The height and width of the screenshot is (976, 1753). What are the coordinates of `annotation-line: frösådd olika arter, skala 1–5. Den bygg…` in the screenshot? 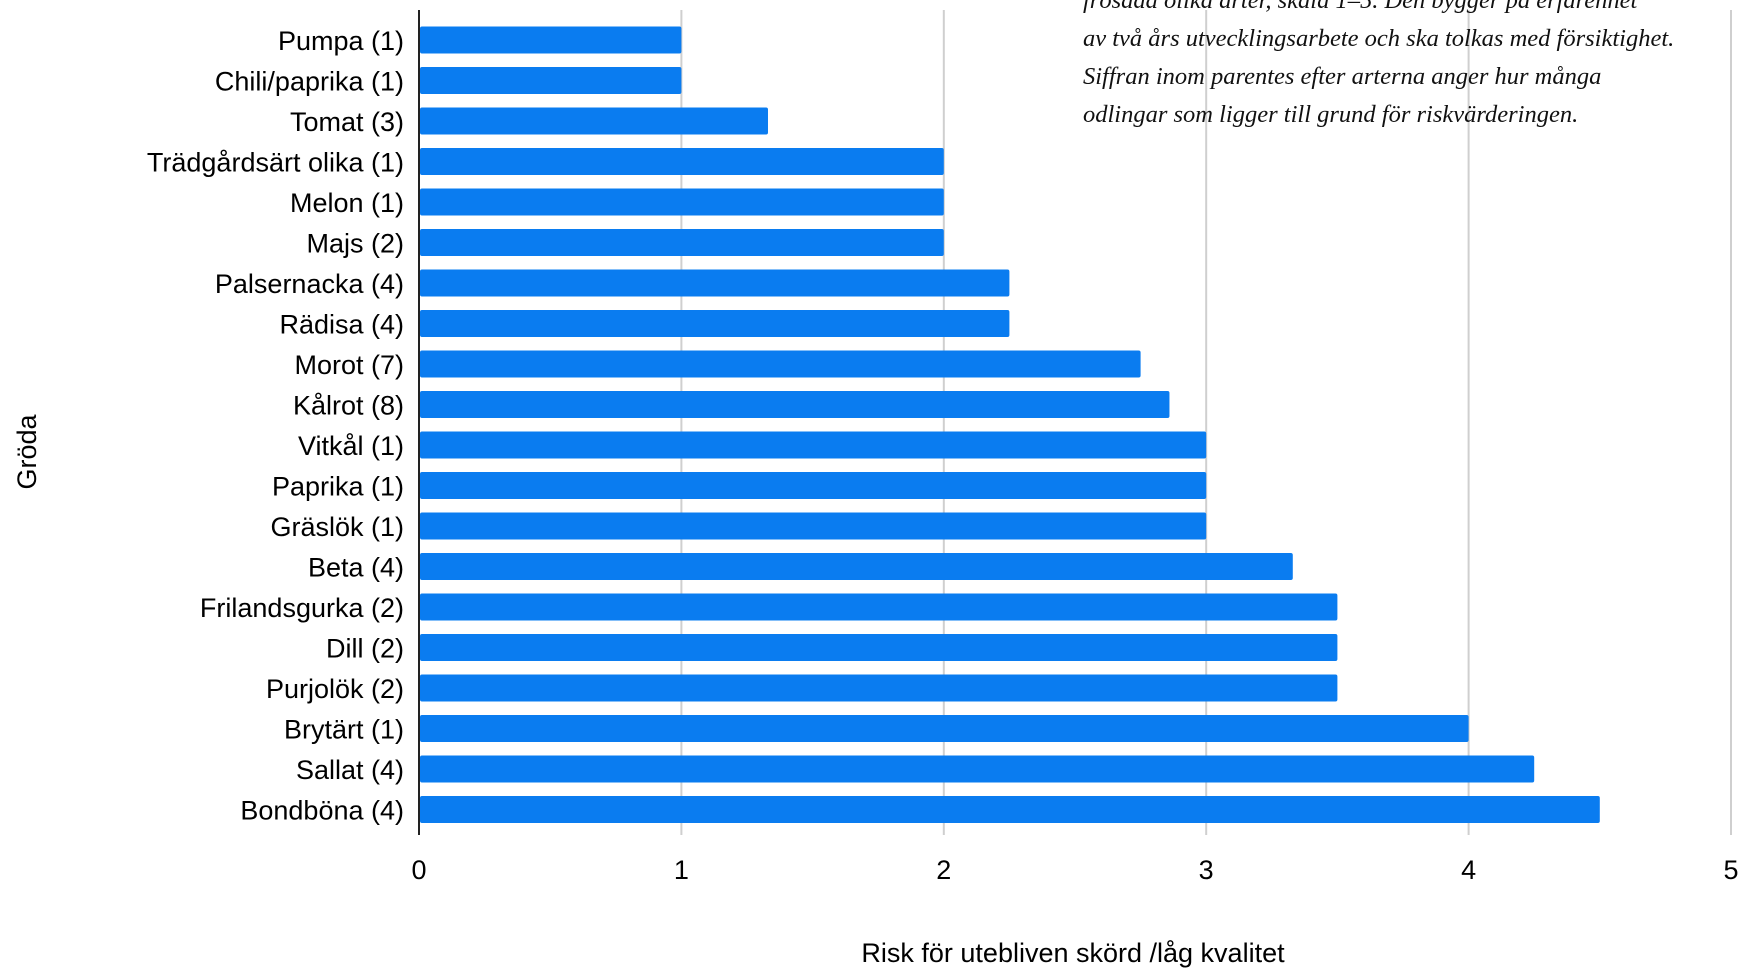 It's located at (1360, 7).